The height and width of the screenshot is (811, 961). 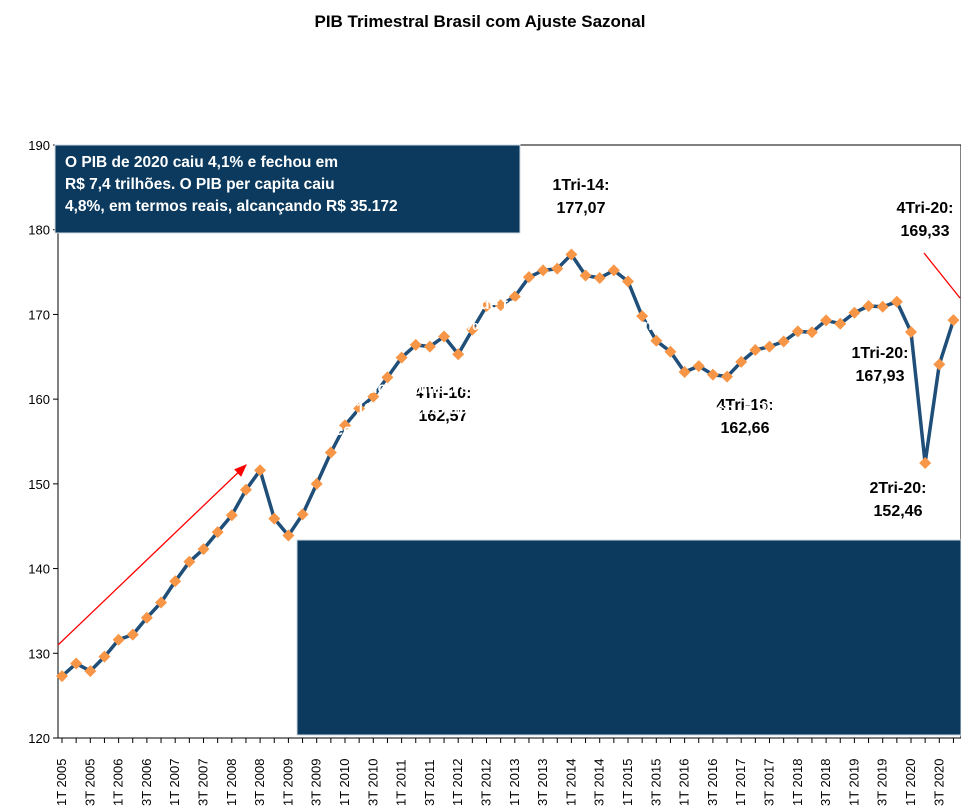 I want to click on x-tick-label: 3T 2007, so click(x=203, y=782).